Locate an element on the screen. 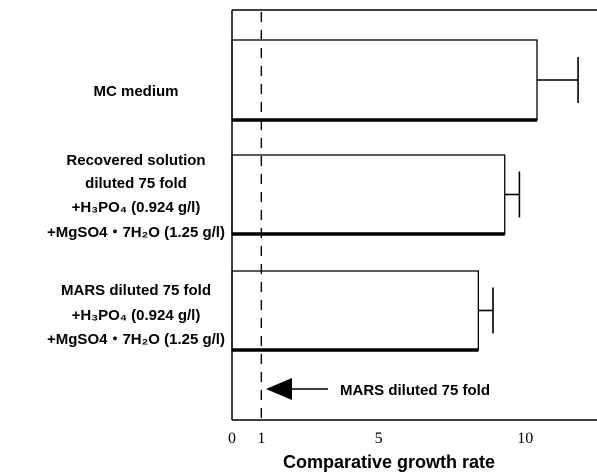 The image size is (597, 473). x-tick-label-0: 0 is located at coordinates (232, 438).